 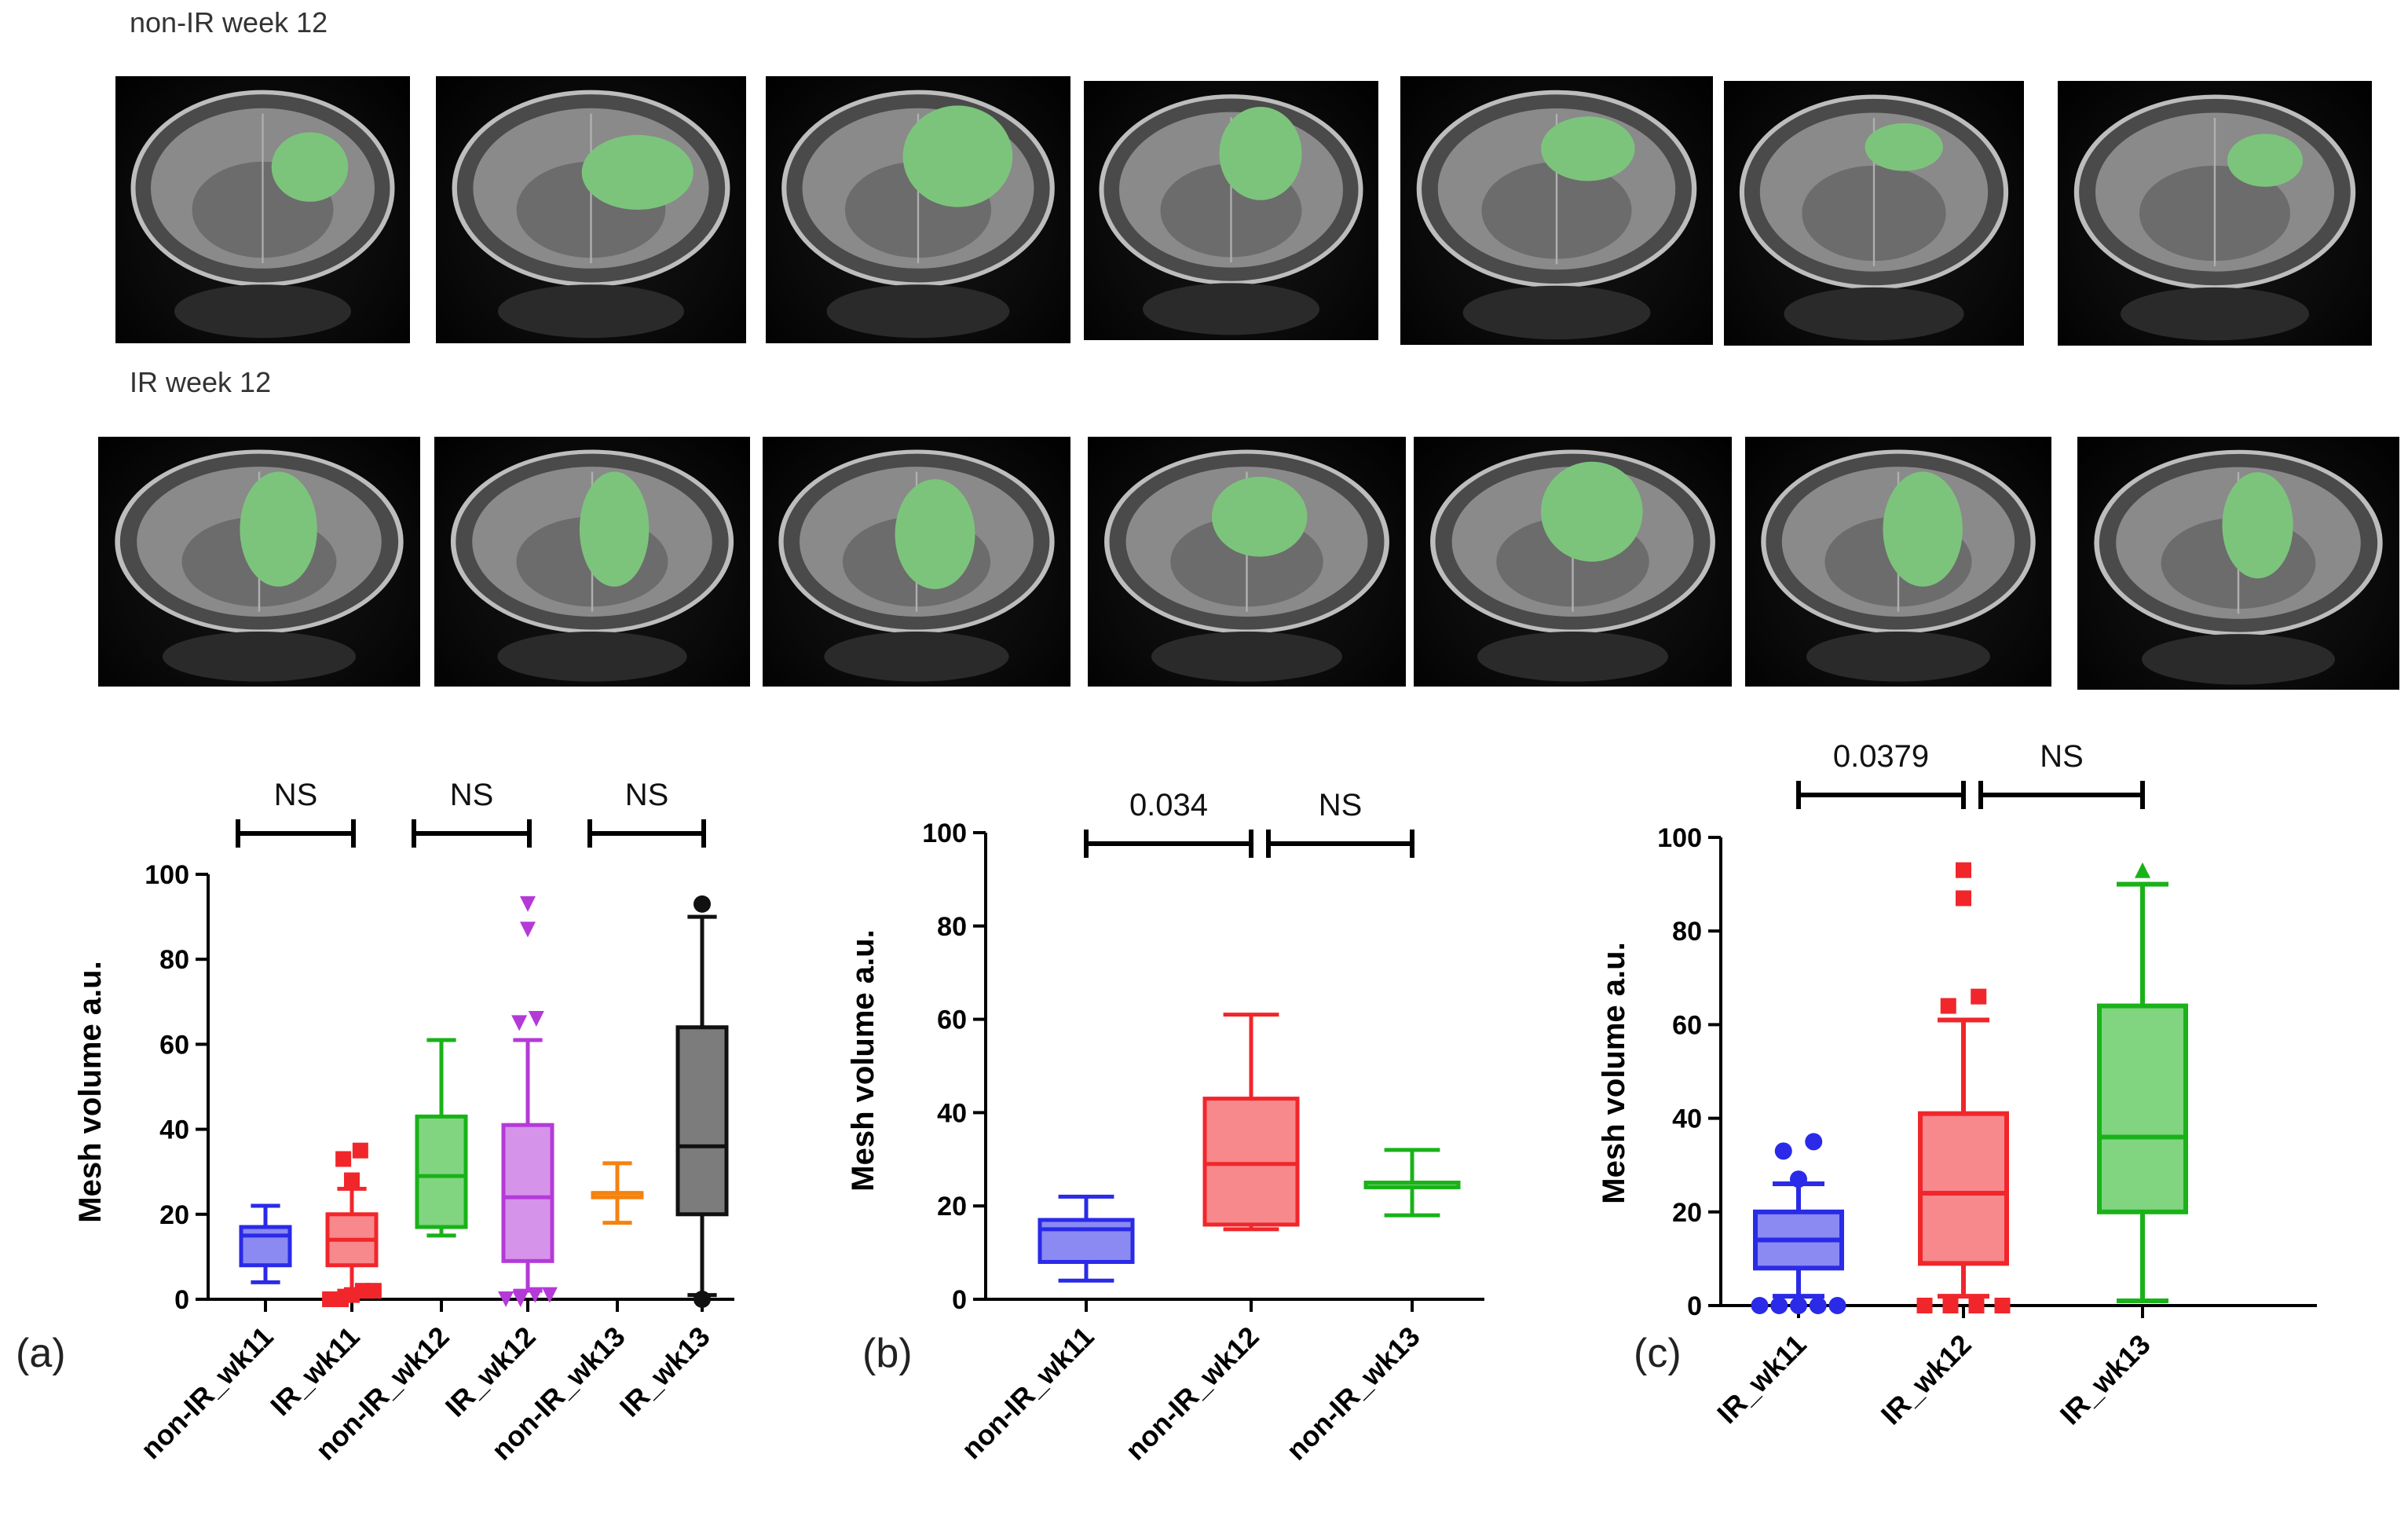 I want to click on category-label: non-IR_wk13, so click(x=1353, y=1393).